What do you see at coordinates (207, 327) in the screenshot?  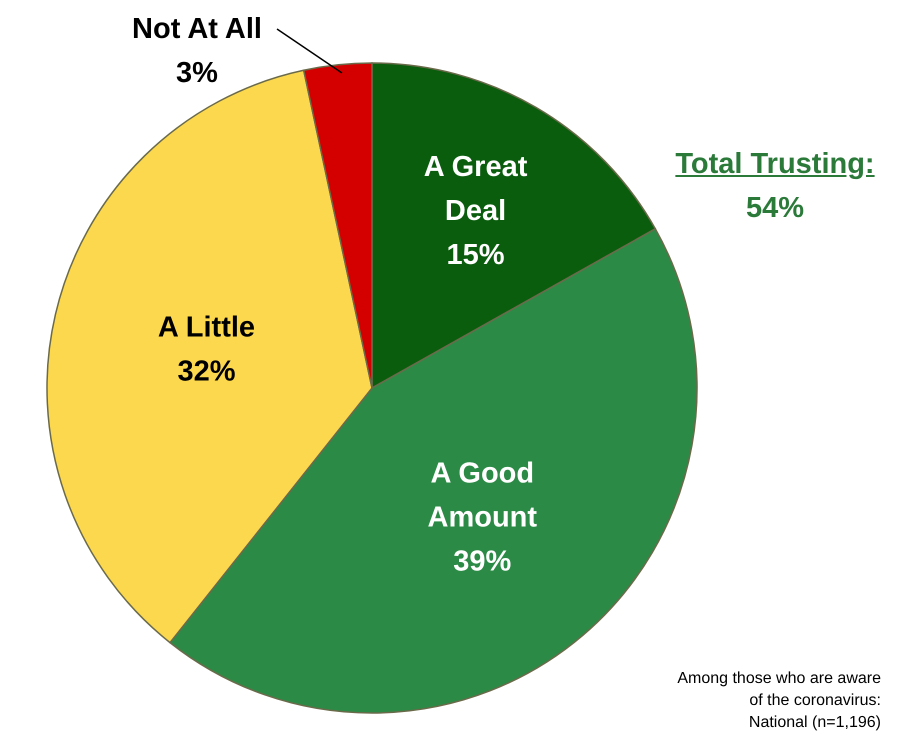 I see `slice-label: A Little` at bounding box center [207, 327].